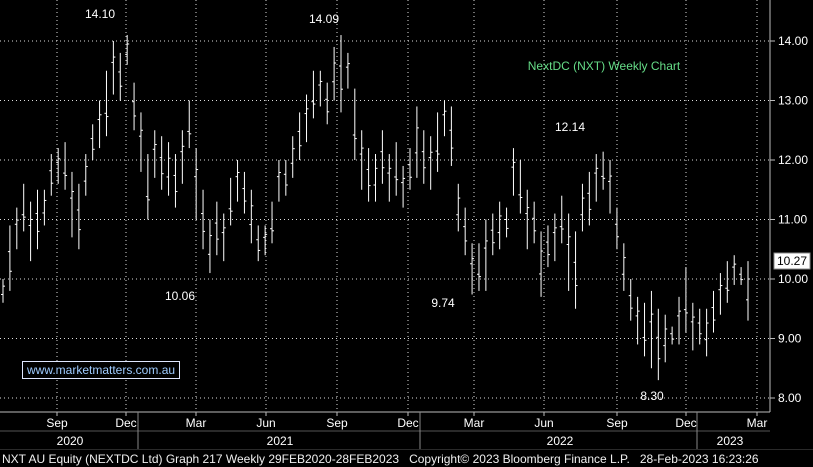  I want to click on x-year-label: 2022, so click(560, 441).